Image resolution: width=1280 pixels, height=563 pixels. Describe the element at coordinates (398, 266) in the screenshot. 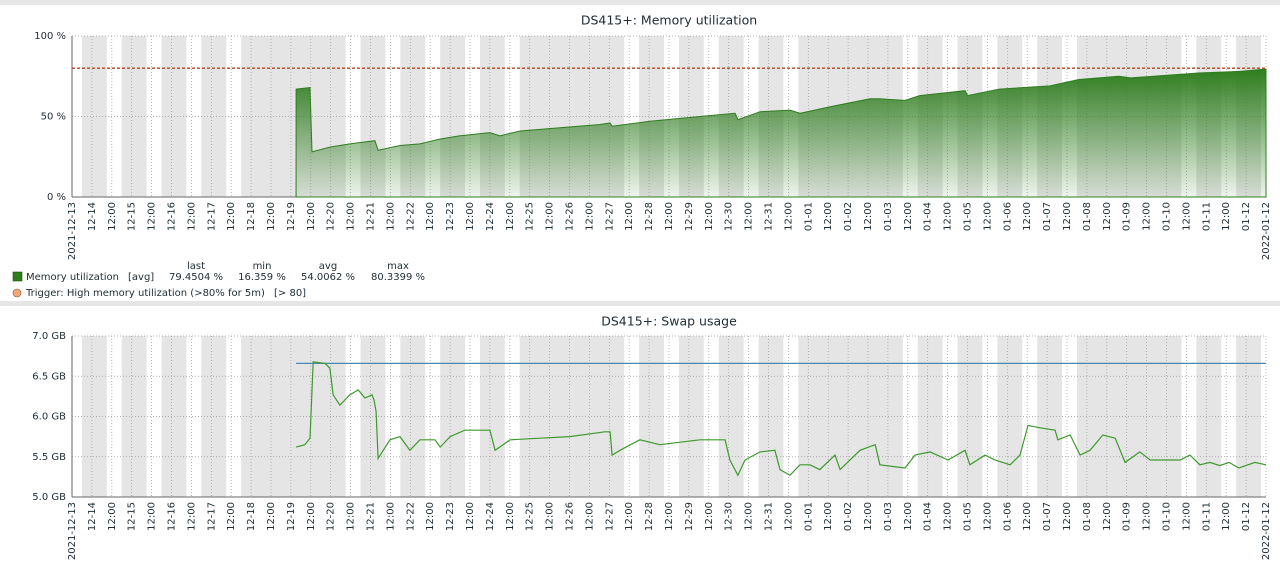

I see `legend-stat-name: max` at that location.